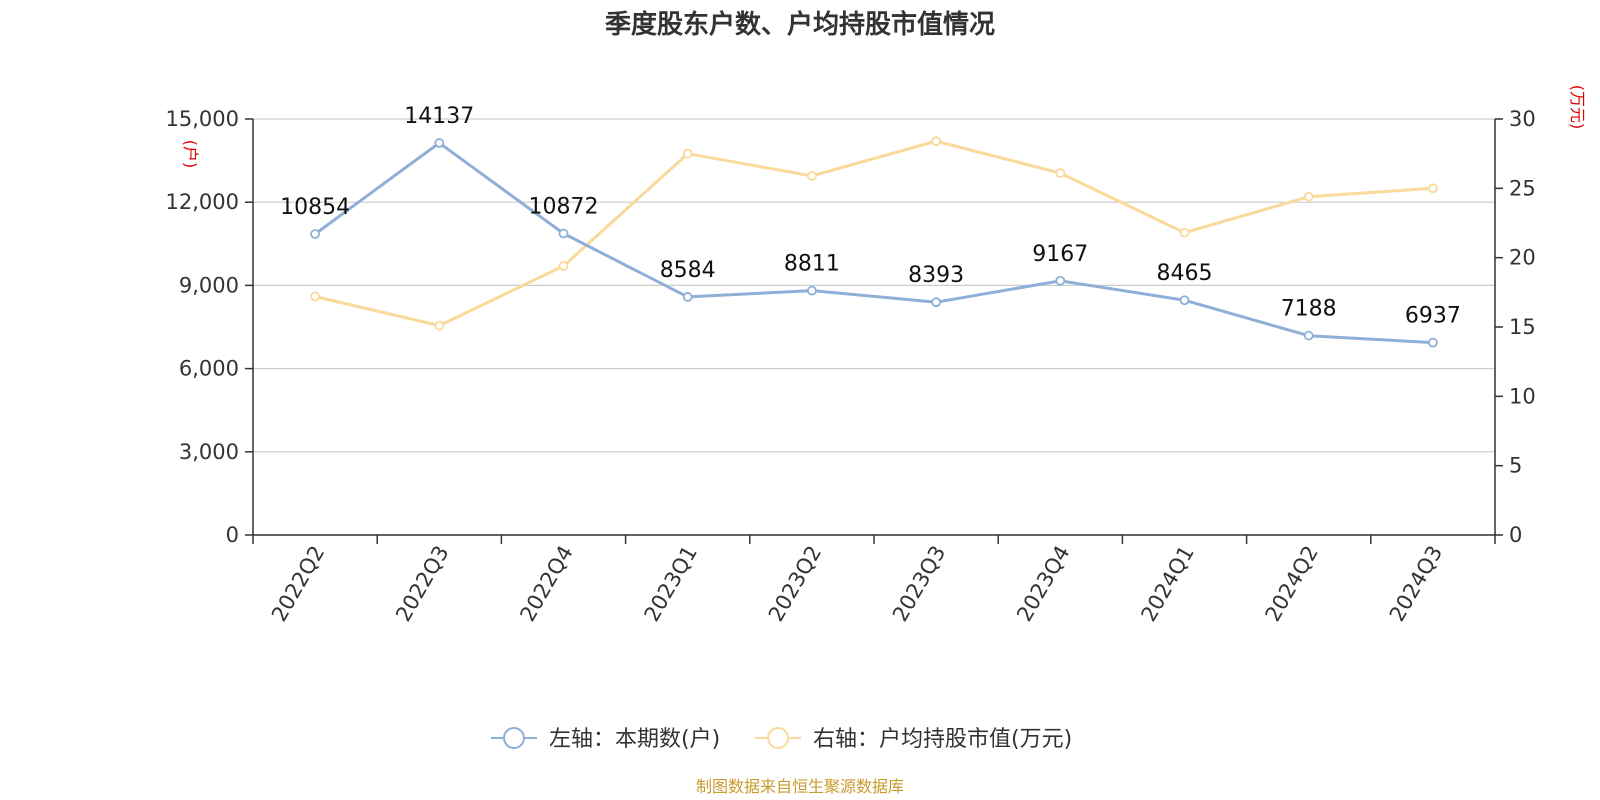 This screenshot has height=800, width=1600. Describe the element at coordinates (936, 275) in the screenshot. I see `data-label: 8393` at that location.